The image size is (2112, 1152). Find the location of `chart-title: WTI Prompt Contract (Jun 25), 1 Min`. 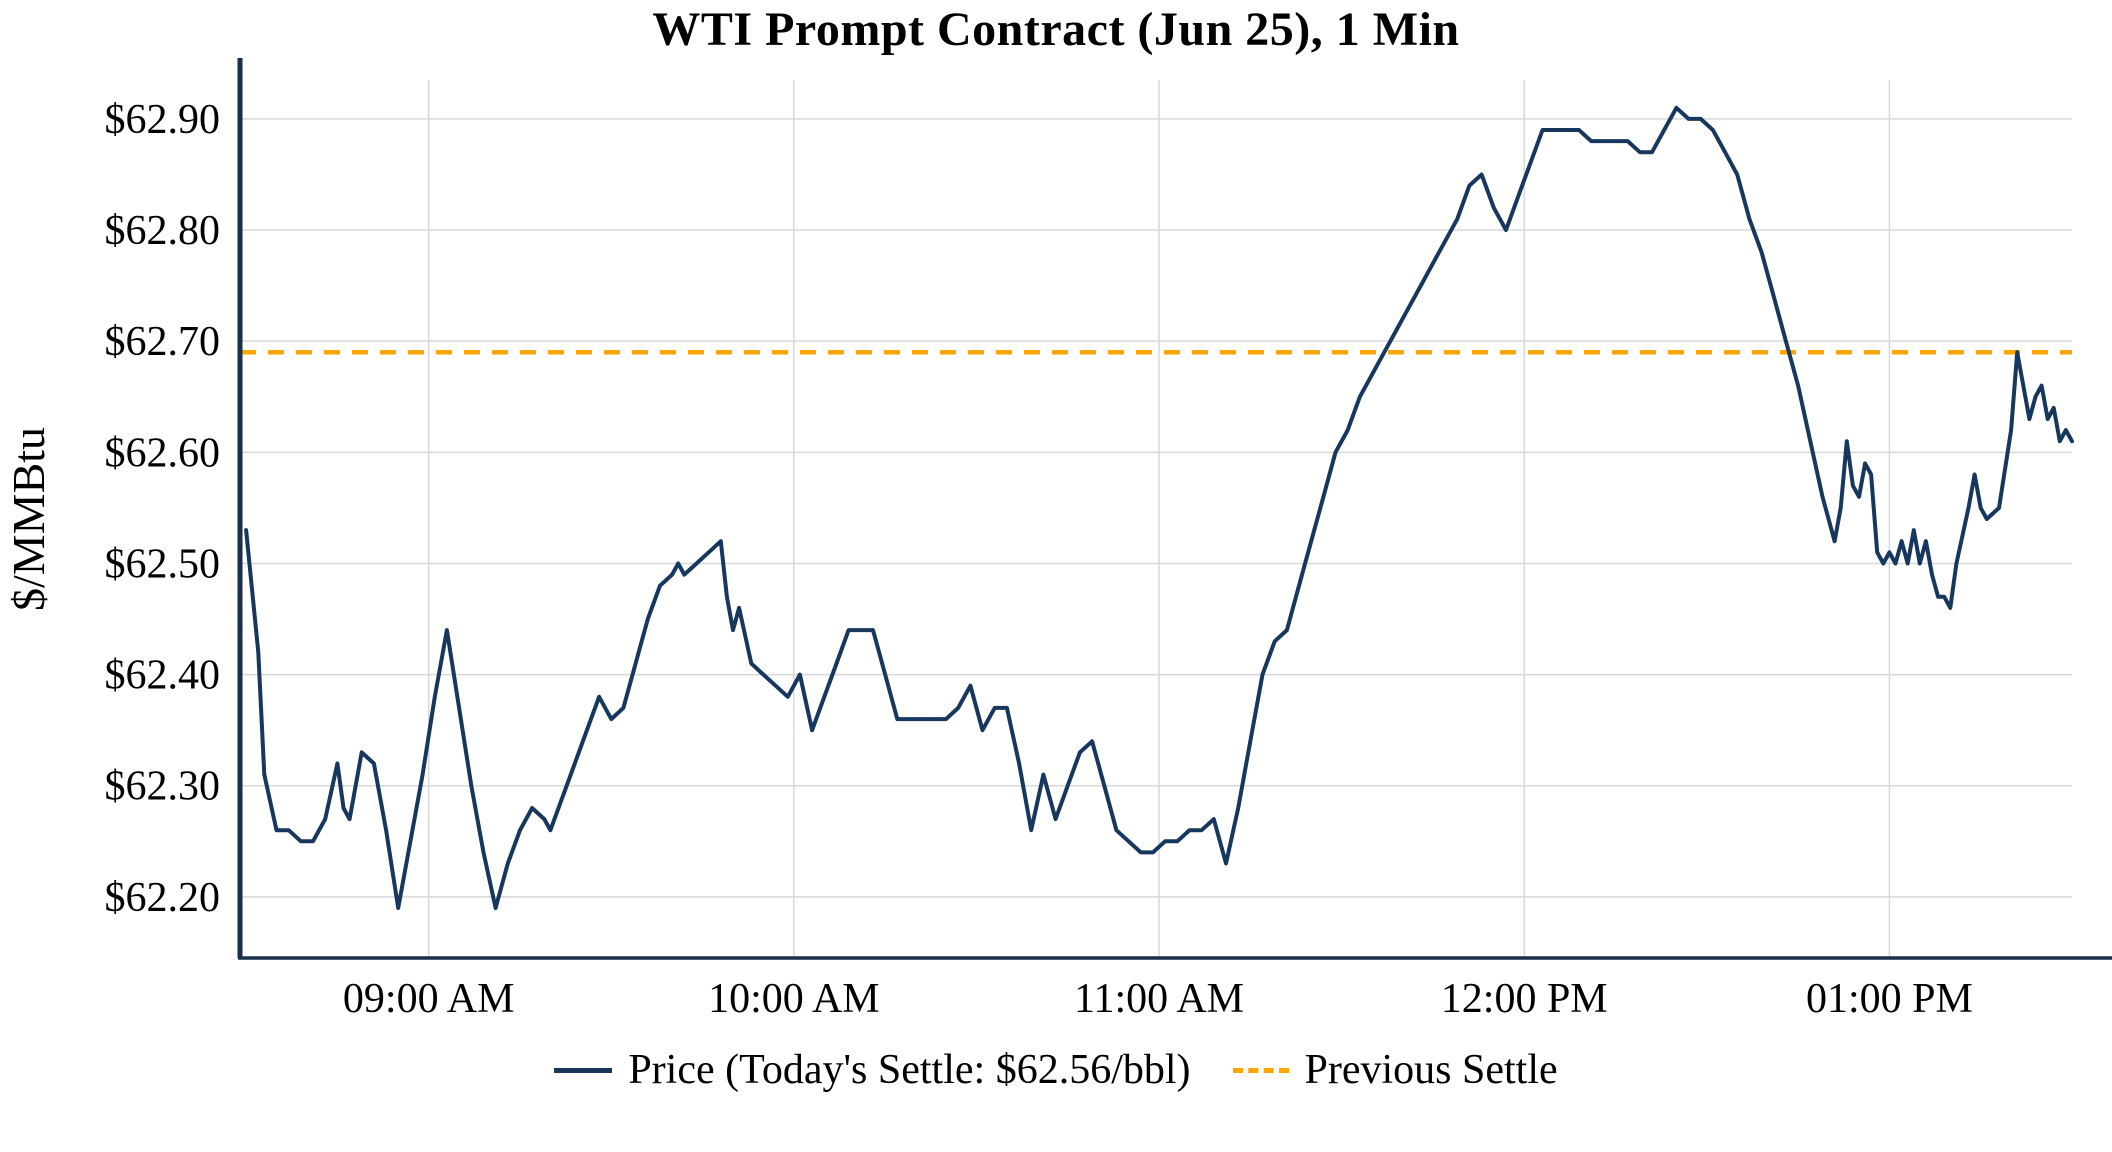

chart-title: WTI Prompt Contract (Jun 25), 1 Min is located at coordinates (1056, 29).